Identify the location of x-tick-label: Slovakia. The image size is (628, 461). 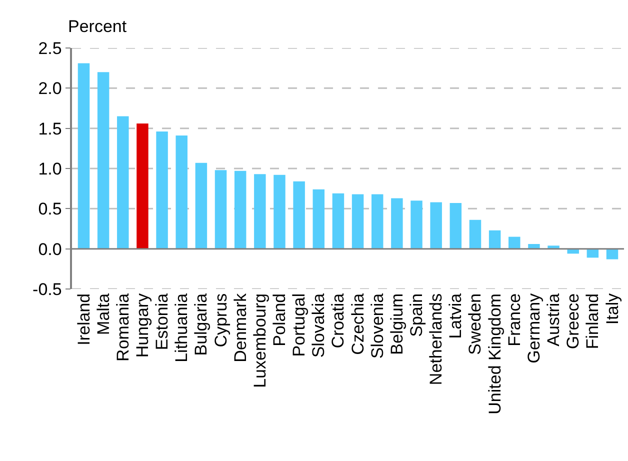
(318, 325).